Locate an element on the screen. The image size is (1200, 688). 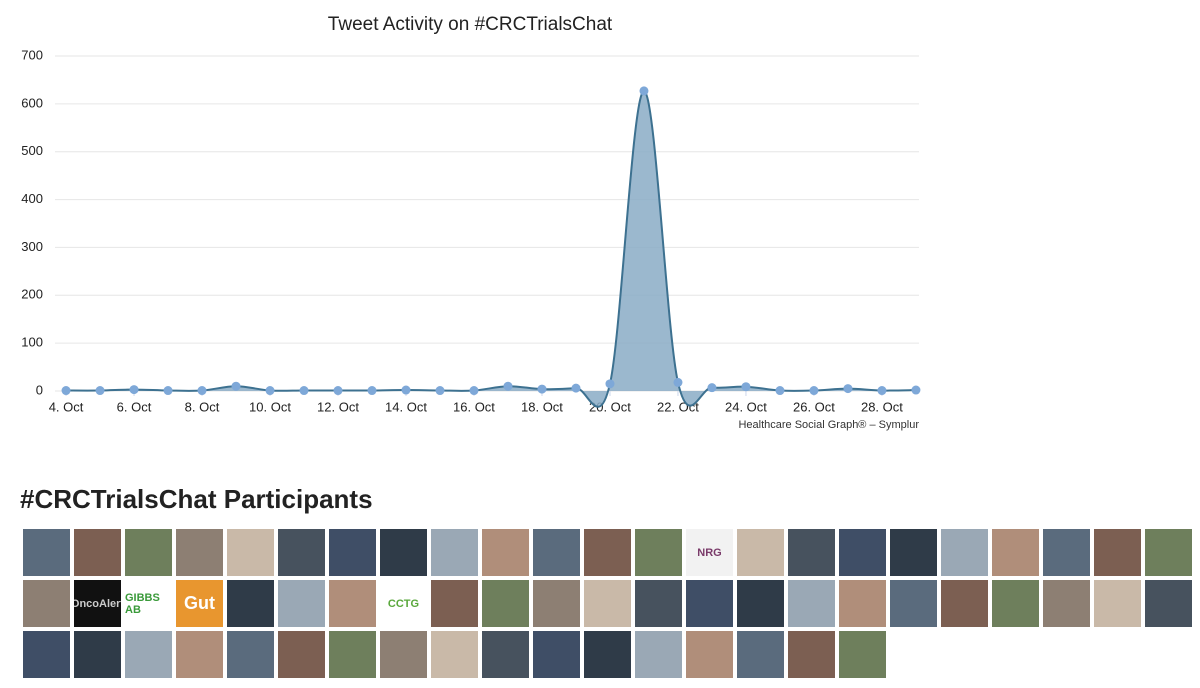
y-tick-label: 600 is located at coordinates (32, 102).